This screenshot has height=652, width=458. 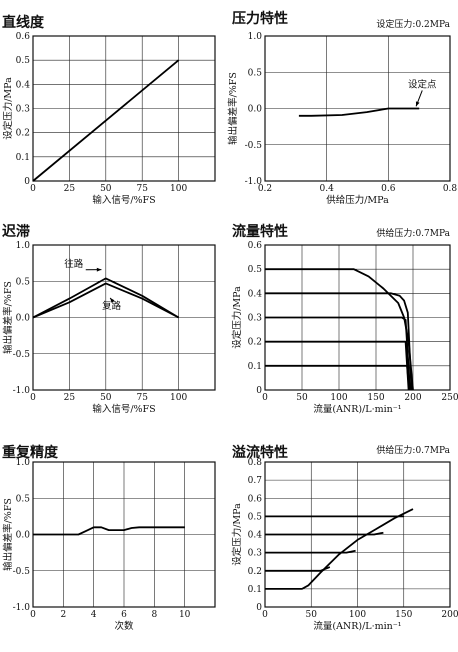 I want to click on x-axis-label: 供给压力/MPa, so click(x=357, y=200).